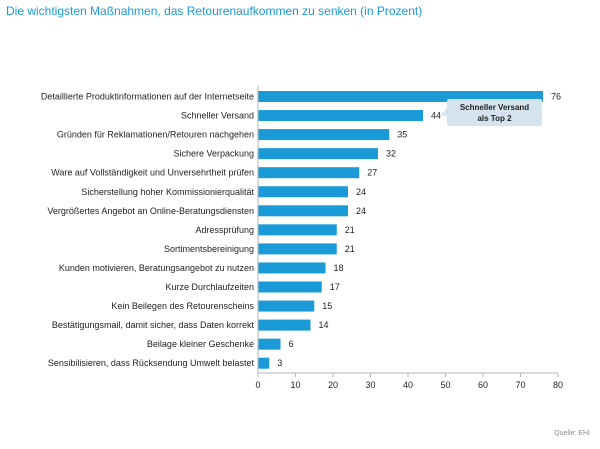  Describe the element at coordinates (408, 385) in the screenshot. I see `x-tick-label: 40` at that location.